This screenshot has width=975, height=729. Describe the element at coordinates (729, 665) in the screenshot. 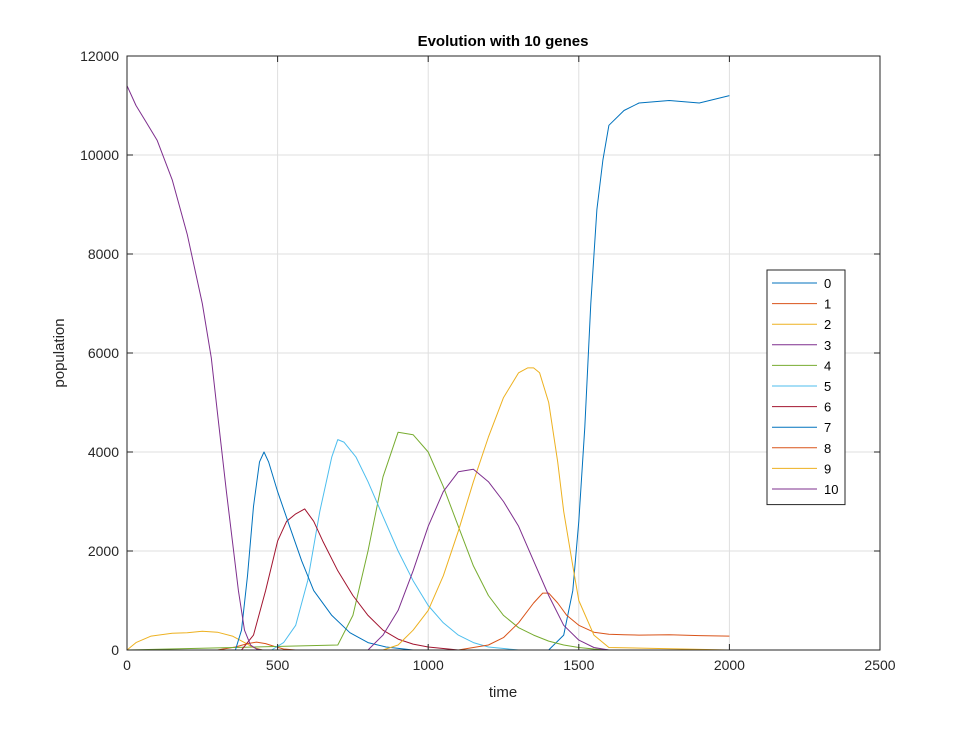

I see `x-tick-label: 2000` at that location.